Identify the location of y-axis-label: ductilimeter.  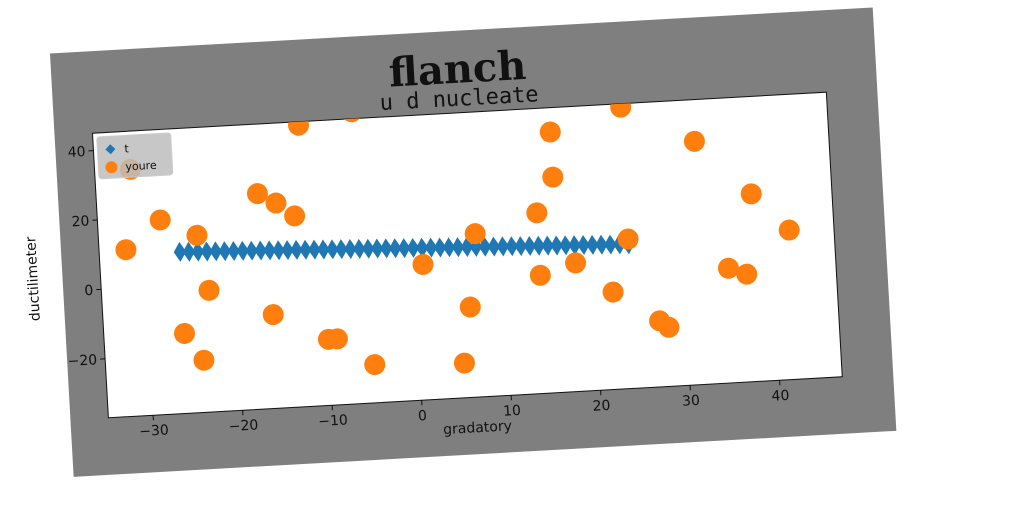
(33, 279).